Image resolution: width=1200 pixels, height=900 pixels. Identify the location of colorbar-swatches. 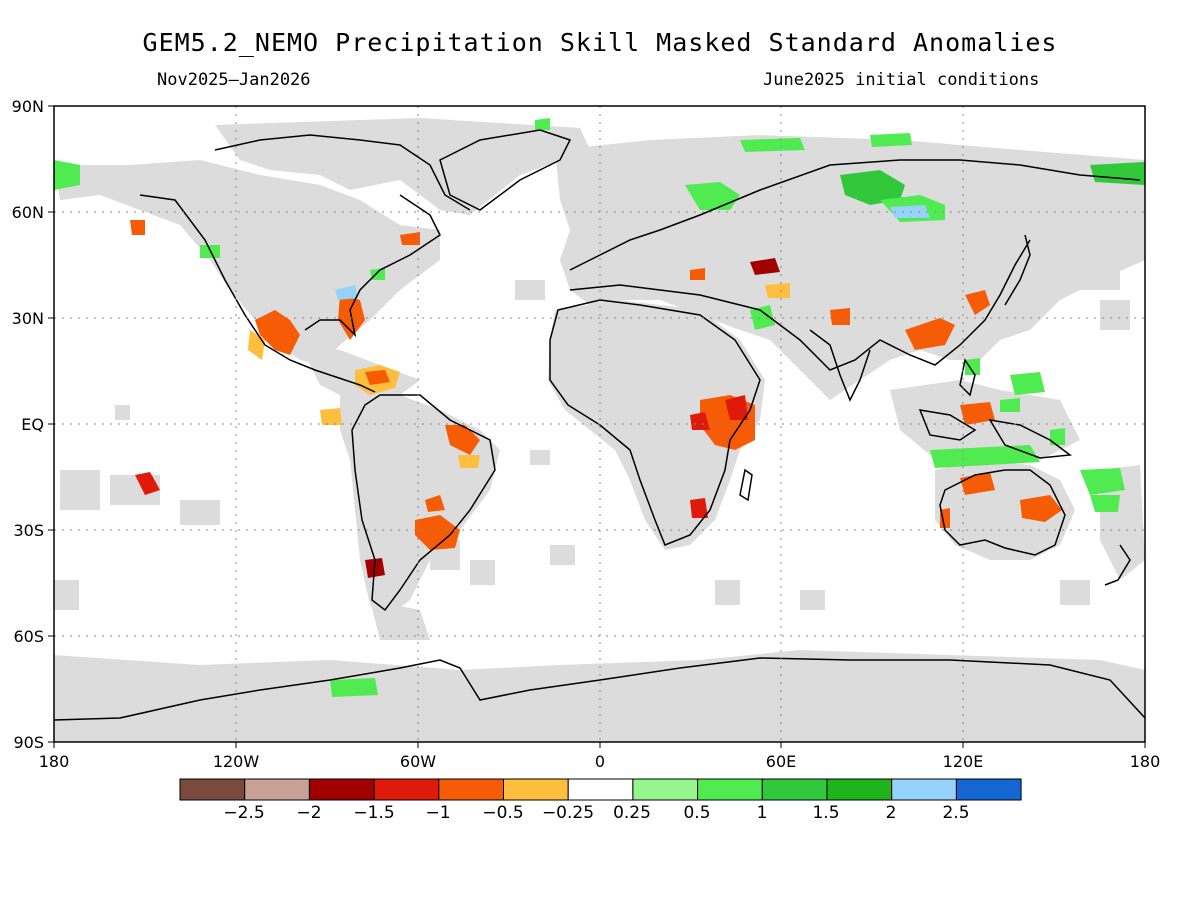
(600, 789).